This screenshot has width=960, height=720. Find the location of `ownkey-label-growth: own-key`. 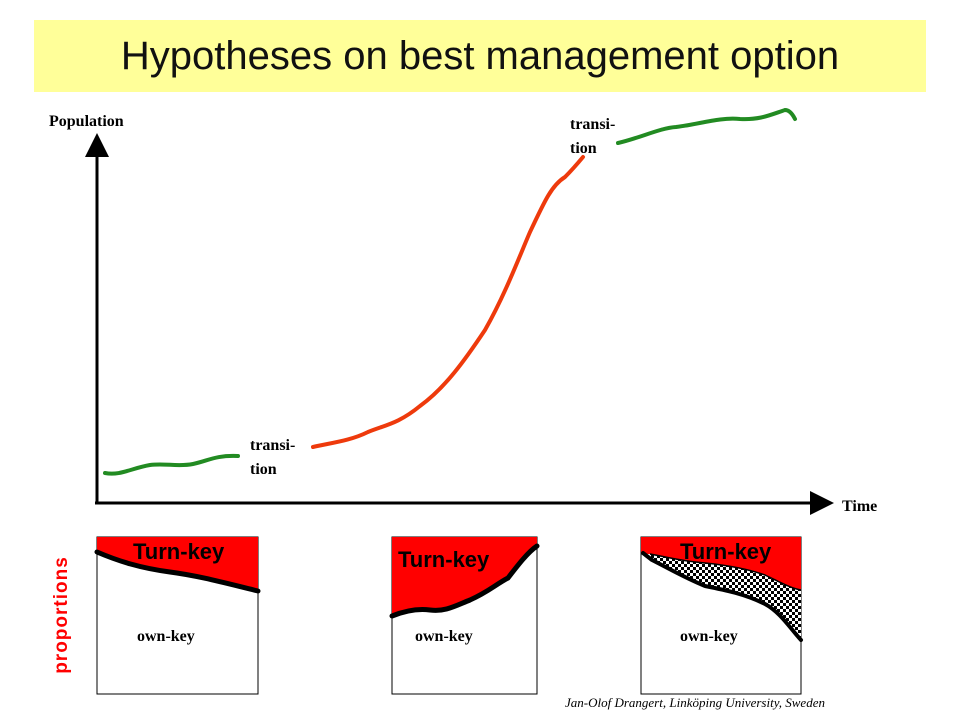

ownkey-label-growth: own-key is located at coordinates (444, 636).